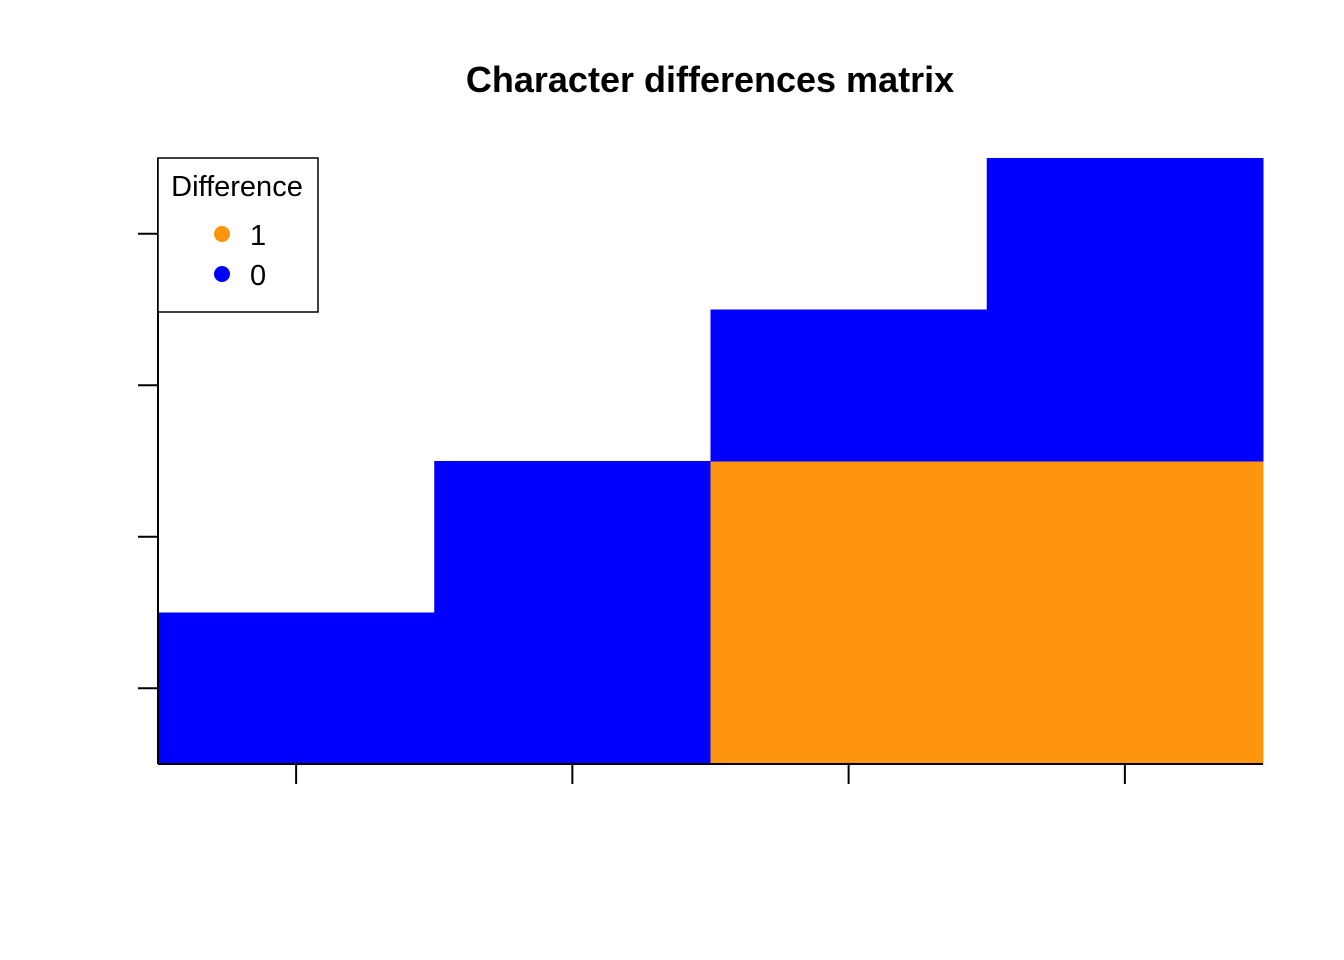 The width and height of the screenshot is (1344, 960). I want to click on heatmap-cell-r2-c2, so click(572, 537).